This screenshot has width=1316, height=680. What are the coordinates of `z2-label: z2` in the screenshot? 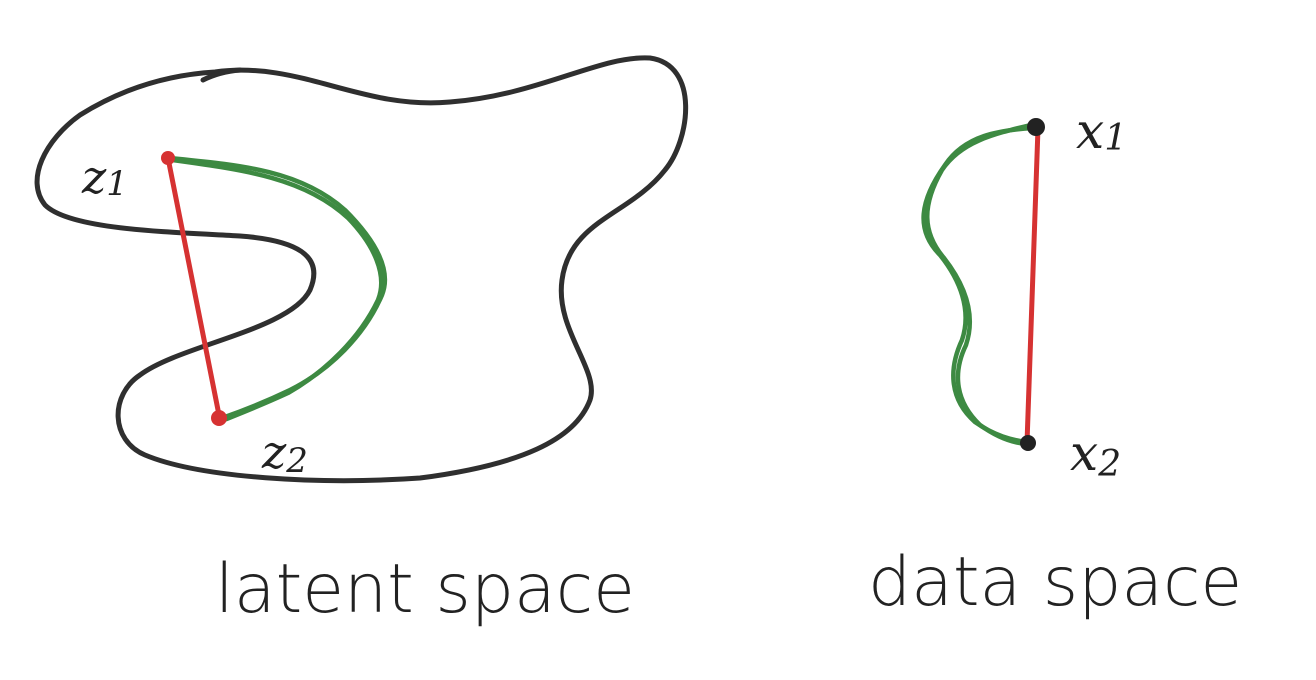 It's located at (284, 453).